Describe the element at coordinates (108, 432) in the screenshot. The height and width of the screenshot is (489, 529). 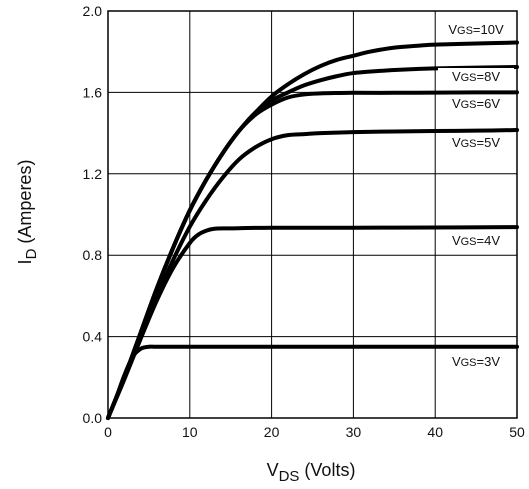
I see `x-tick-label: 0` at that location.